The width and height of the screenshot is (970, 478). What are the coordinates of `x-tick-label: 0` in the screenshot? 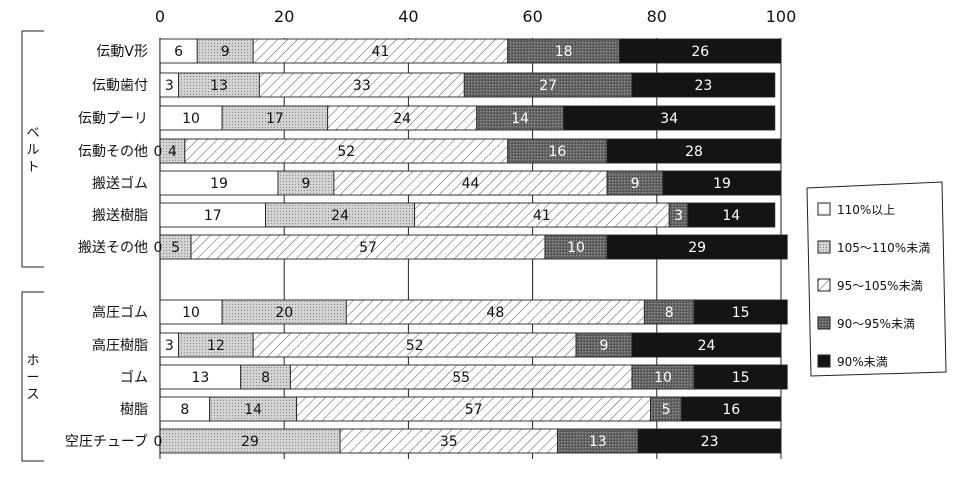 It's located at (160, 16).